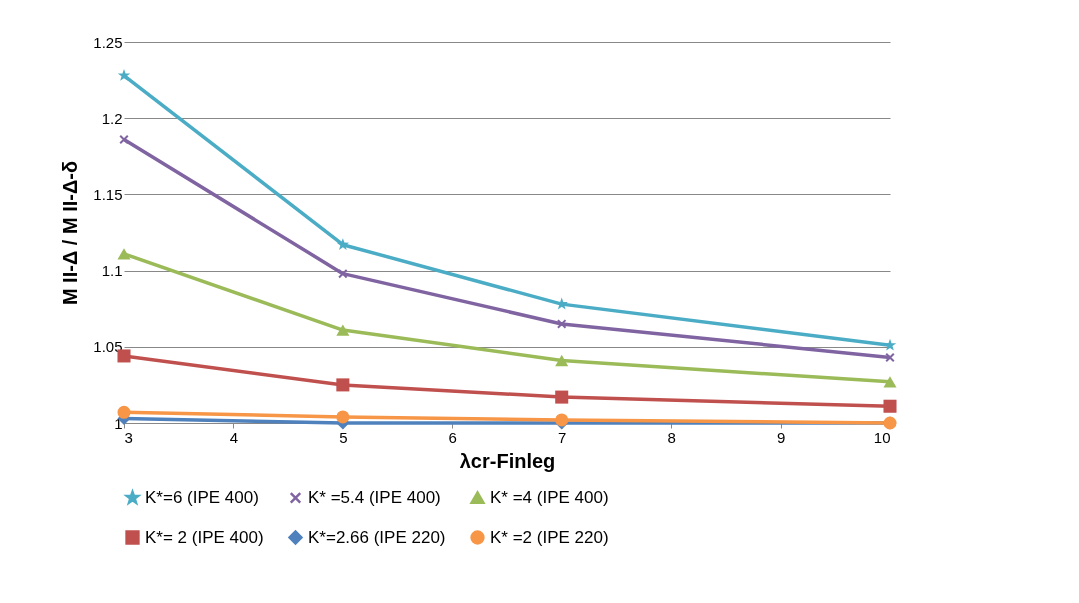 Image resolution: width=1079 pixels, height=603 pixels. I want to click on y-tick-label: 1.25, so click(108, 42).